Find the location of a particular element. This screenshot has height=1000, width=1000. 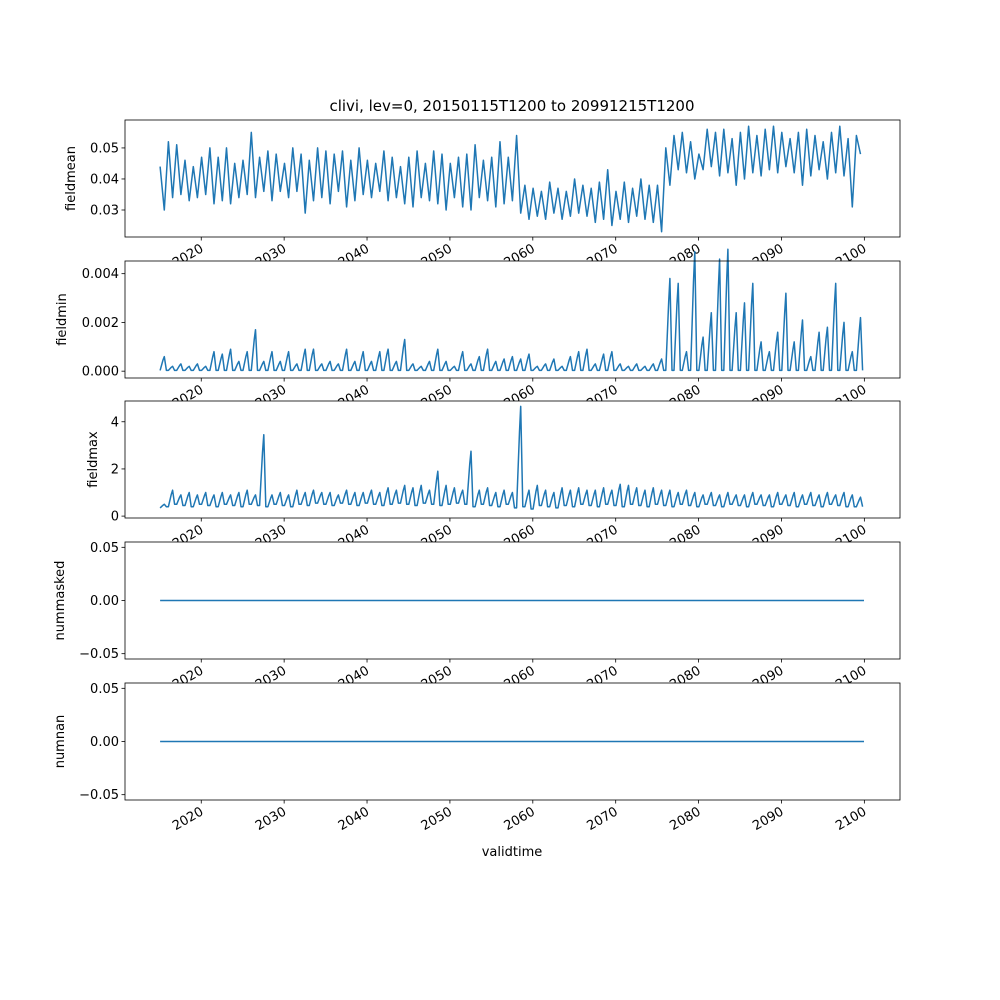

x-tick-label: 2060 is located at coordinates (520, 819).